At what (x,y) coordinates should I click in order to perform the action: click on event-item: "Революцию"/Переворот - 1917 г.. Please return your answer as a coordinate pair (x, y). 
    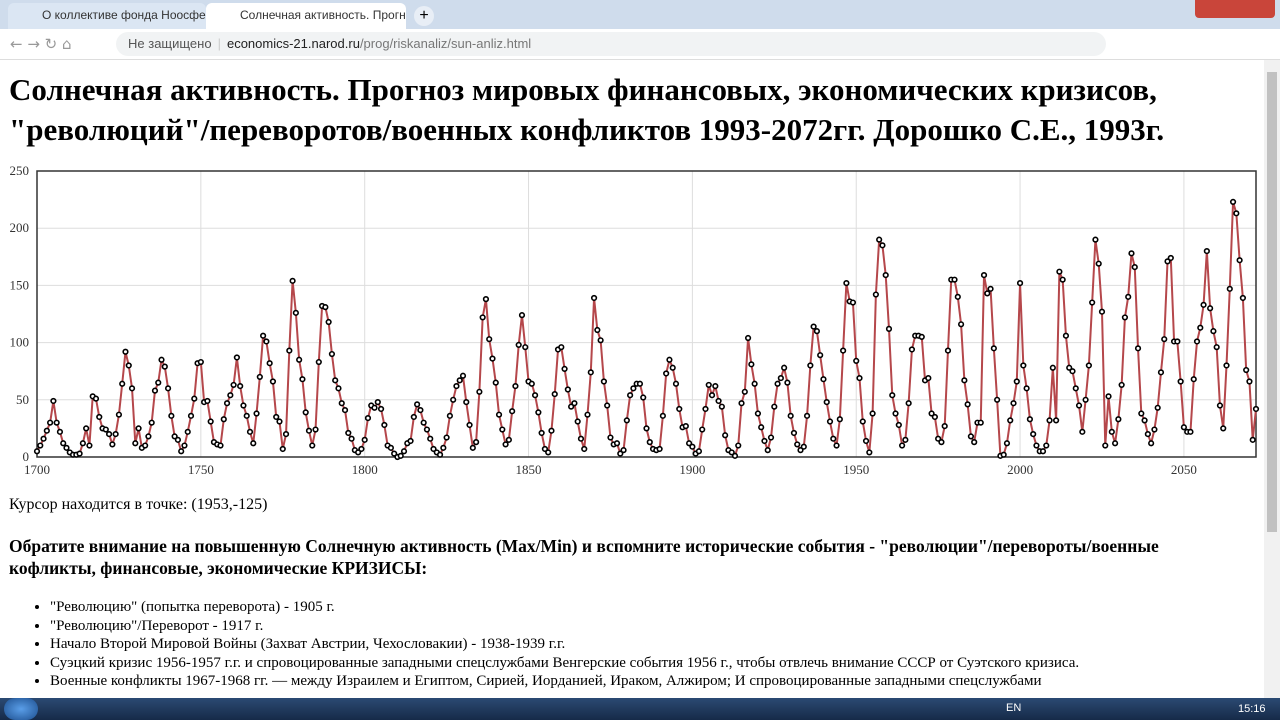
    Looking at the image, I should click on (564, 626).